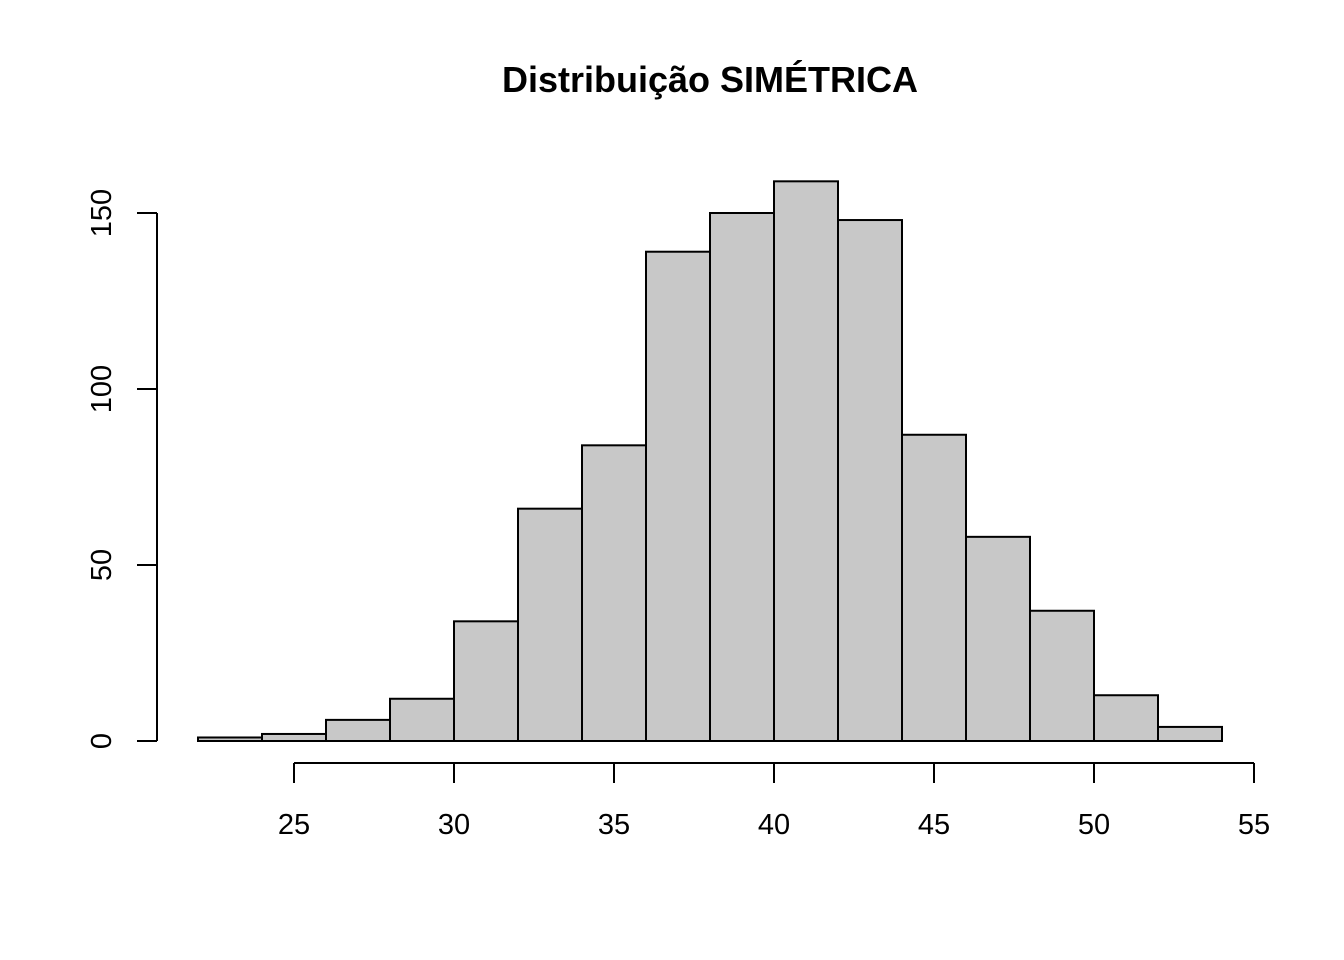  I want to click on chart-title: Distribuição SIMÉTRICA, so click(710, 79).